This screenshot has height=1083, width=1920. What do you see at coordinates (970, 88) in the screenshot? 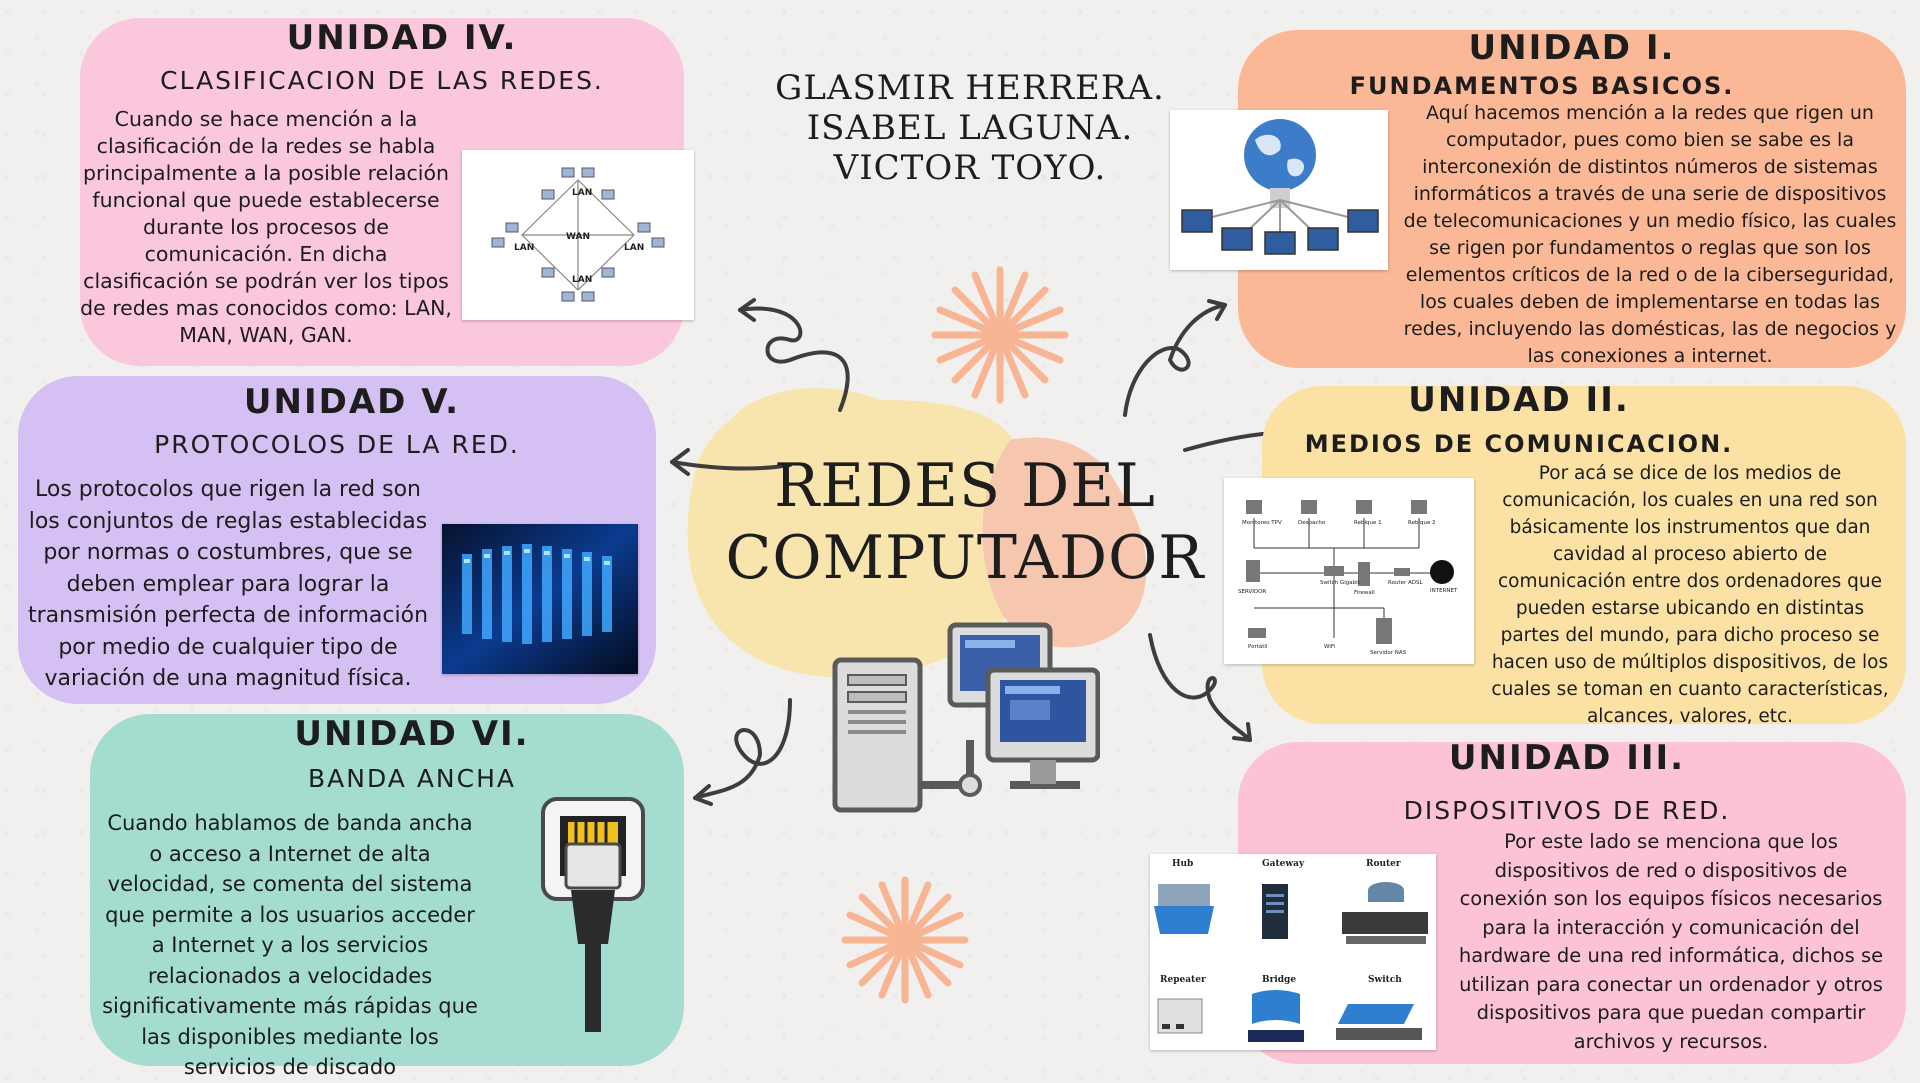
I see `author-name: GLASMIR HERRERA.` at bounding box center [970, 88].